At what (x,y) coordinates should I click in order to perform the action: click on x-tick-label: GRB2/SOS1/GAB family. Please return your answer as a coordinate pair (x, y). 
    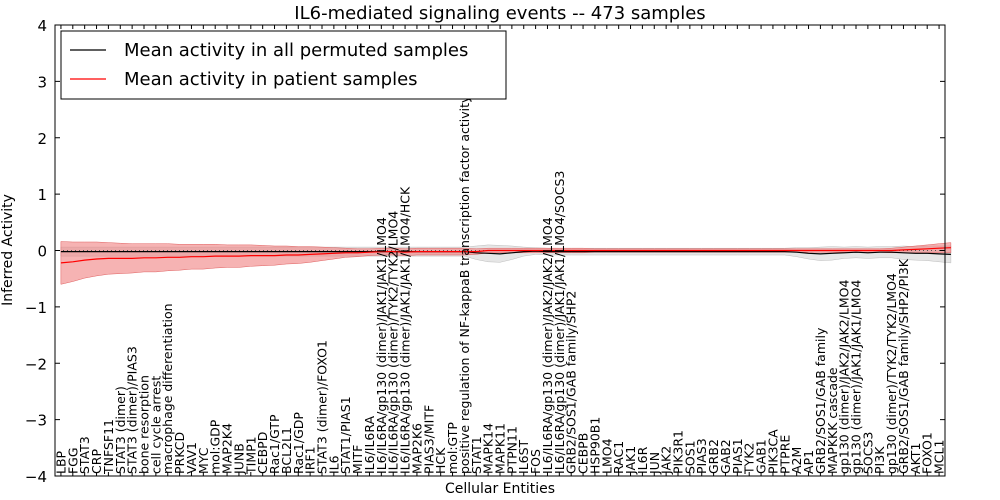
    Looking at the image, I should click on (820, 400).